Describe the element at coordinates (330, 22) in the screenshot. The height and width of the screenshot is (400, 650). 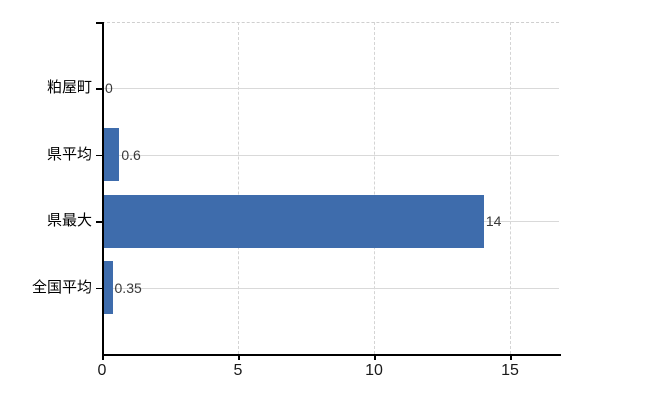
I see `plot-top-border` at that location.